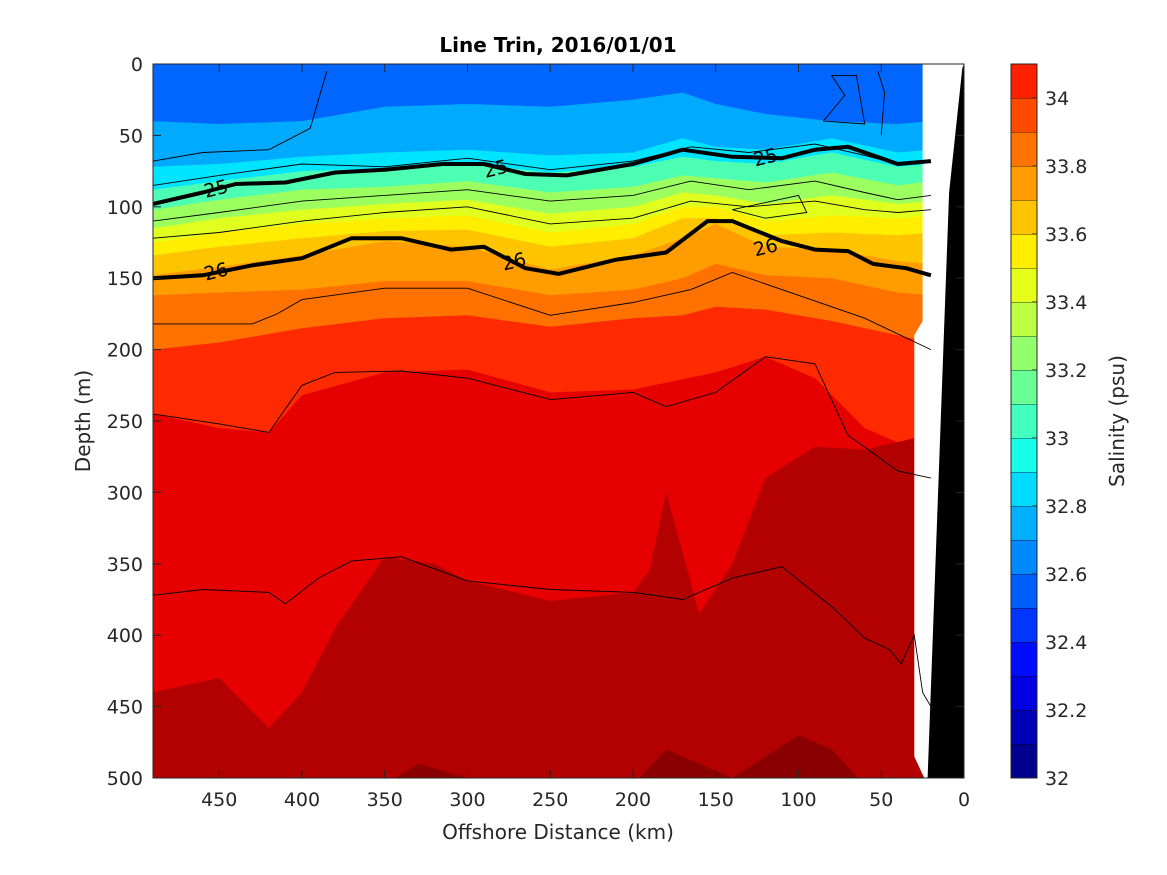 The height and width of the screenshot is (875, 1167). What do you see at coordinates (219, 800) in the screenshot?
I see `x-tick-label: 450` at bounding box center [219, 800].